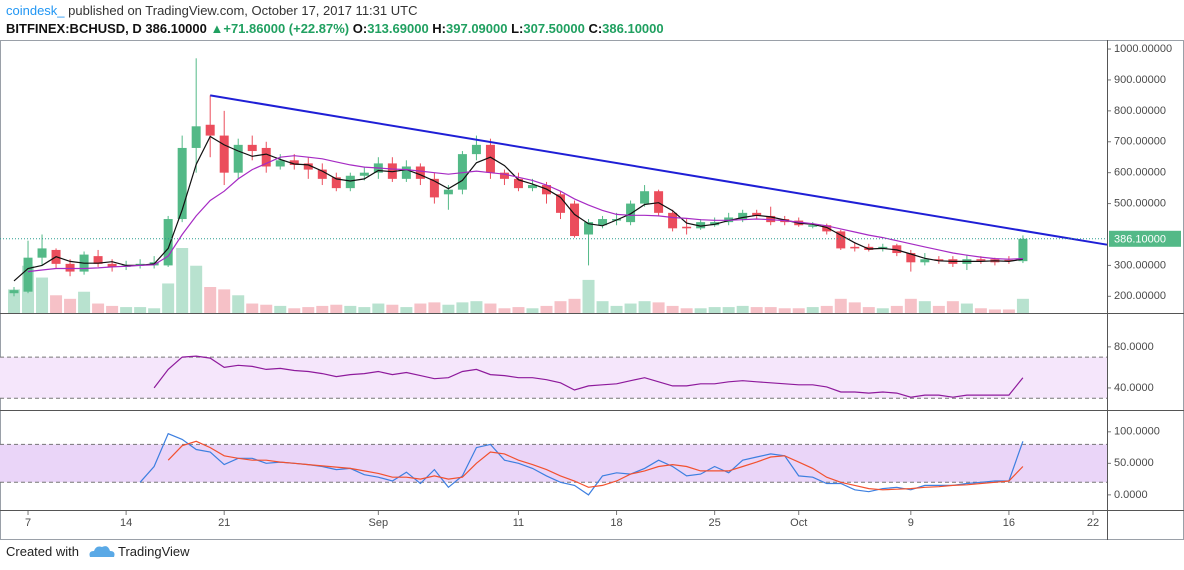  I want to click on arrow: ▲, so click(217, 28).